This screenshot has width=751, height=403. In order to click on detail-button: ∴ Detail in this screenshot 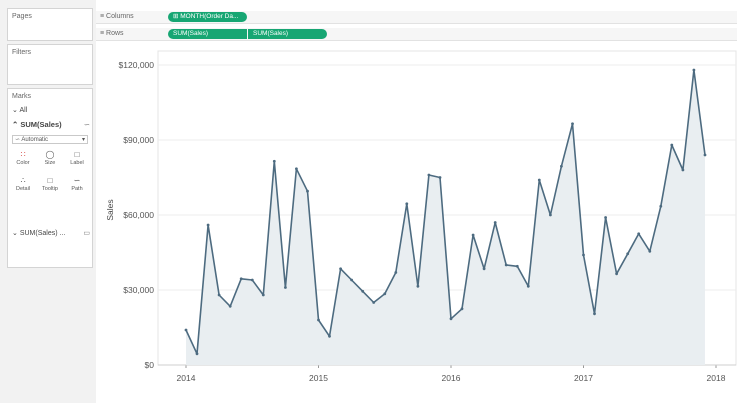, I will do `click(23, 186)`.